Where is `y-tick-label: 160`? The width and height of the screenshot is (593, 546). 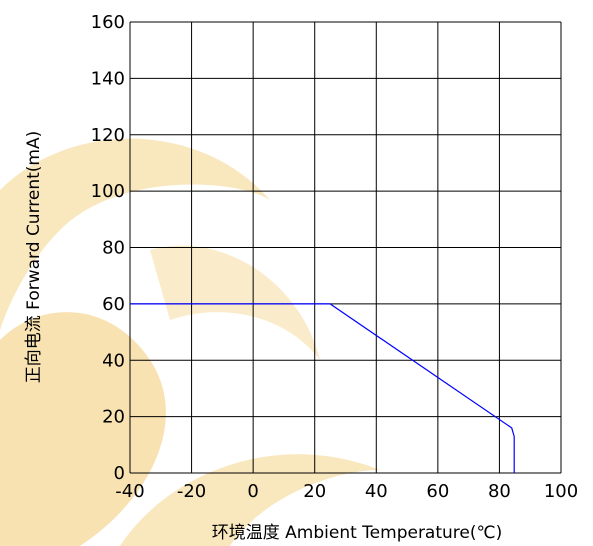
y-tick-label: 160 is located at coordinates (108, 22).